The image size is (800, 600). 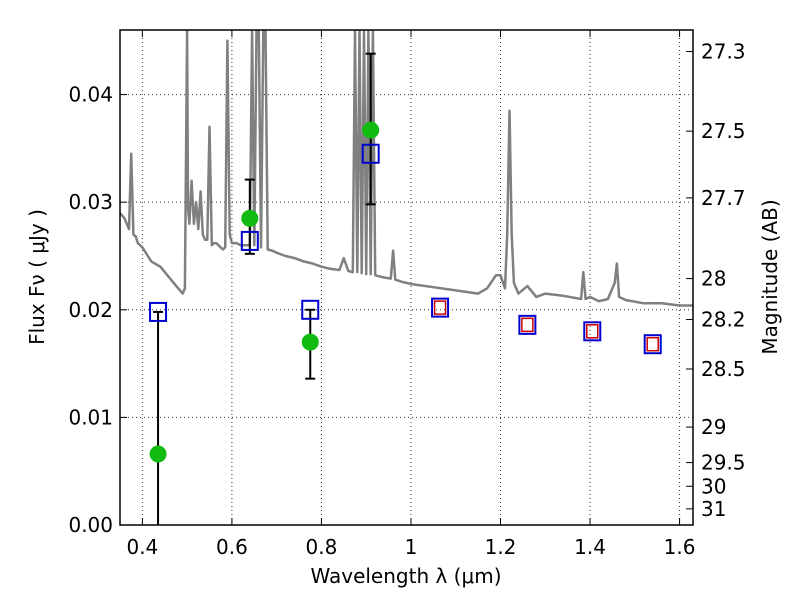 What do you see at coordinates (232, 547) in the screenshot?
I see `x-tick-label: 0.6` at bounding box center [232, 547].